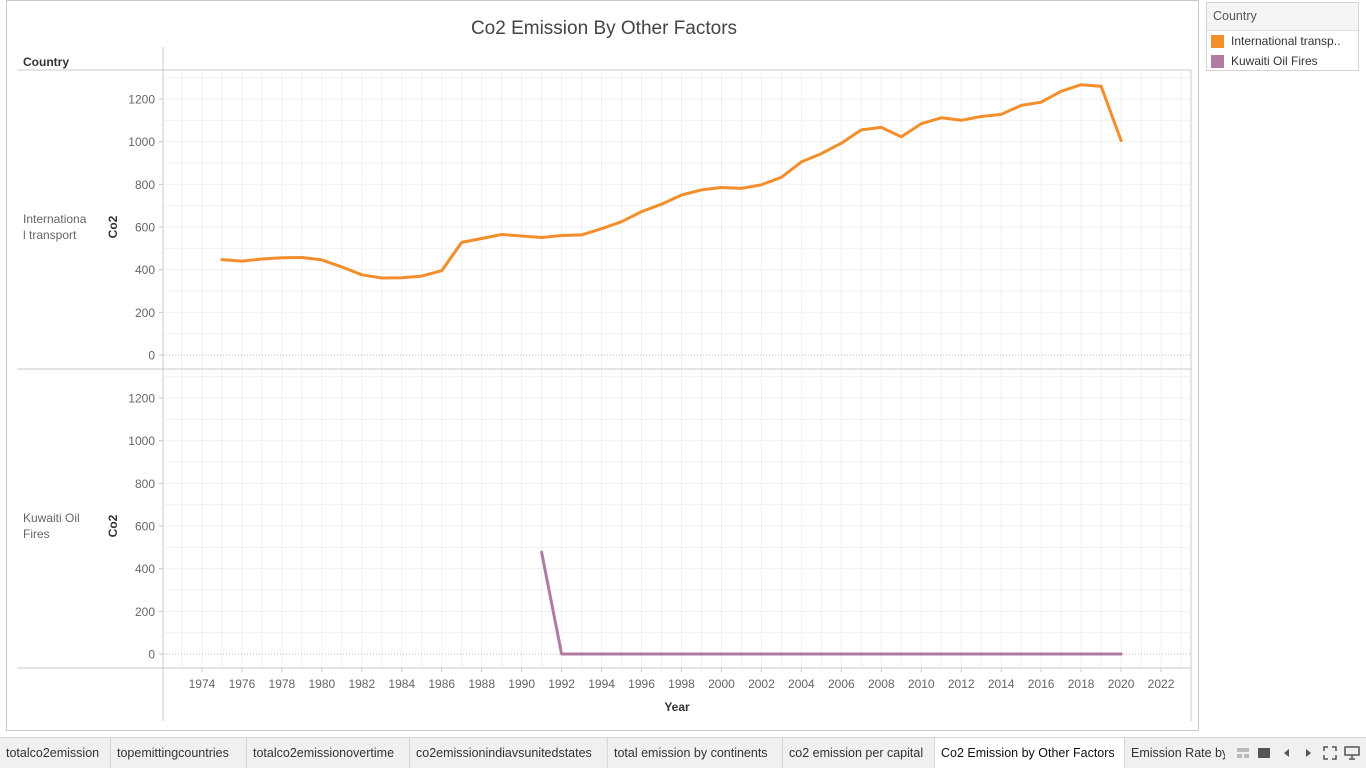 Image resolution: width=1366 pixels, height=768 pixels. Describe the element at coordinates (921, 684) in the screenshot. I see `x-tick-label: 2010` at that location.